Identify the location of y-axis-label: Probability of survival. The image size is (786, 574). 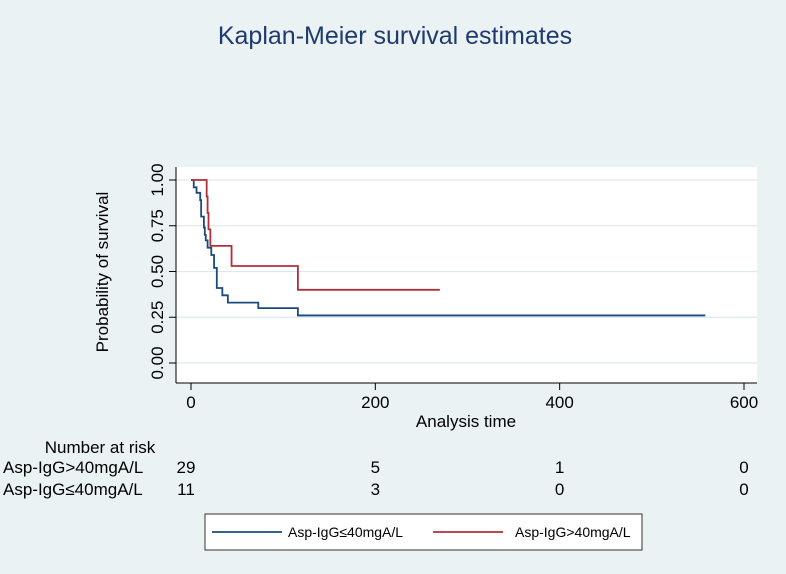
(102, 272).